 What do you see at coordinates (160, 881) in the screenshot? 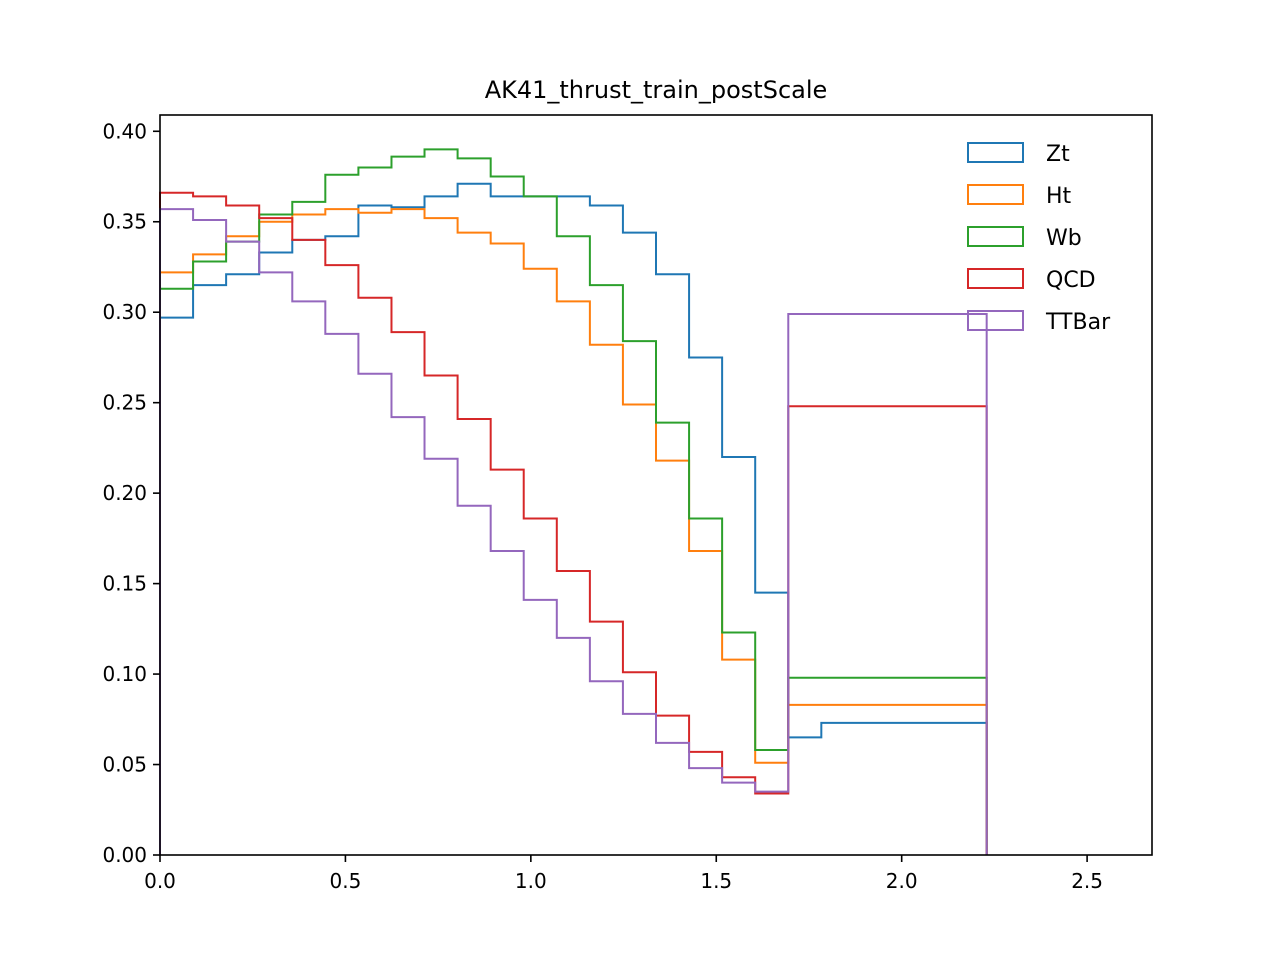
I see `x-tick-label: 0.0` at bounding box center [160, 881].